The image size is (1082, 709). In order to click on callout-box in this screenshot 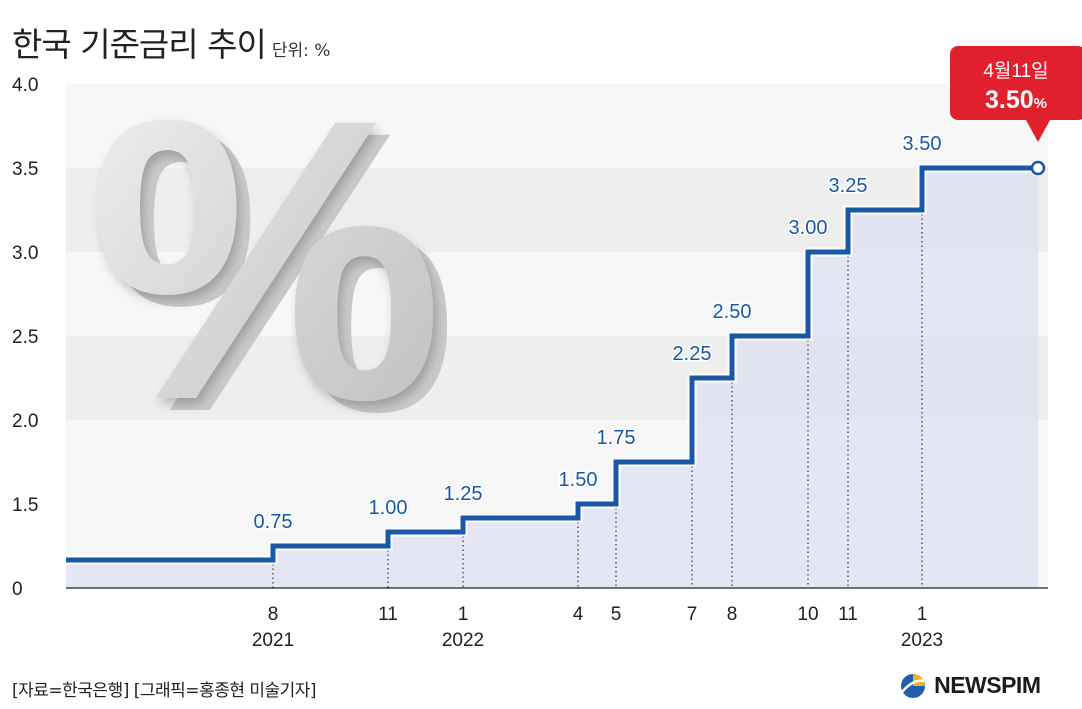, I will do `click(1016, 94)`.